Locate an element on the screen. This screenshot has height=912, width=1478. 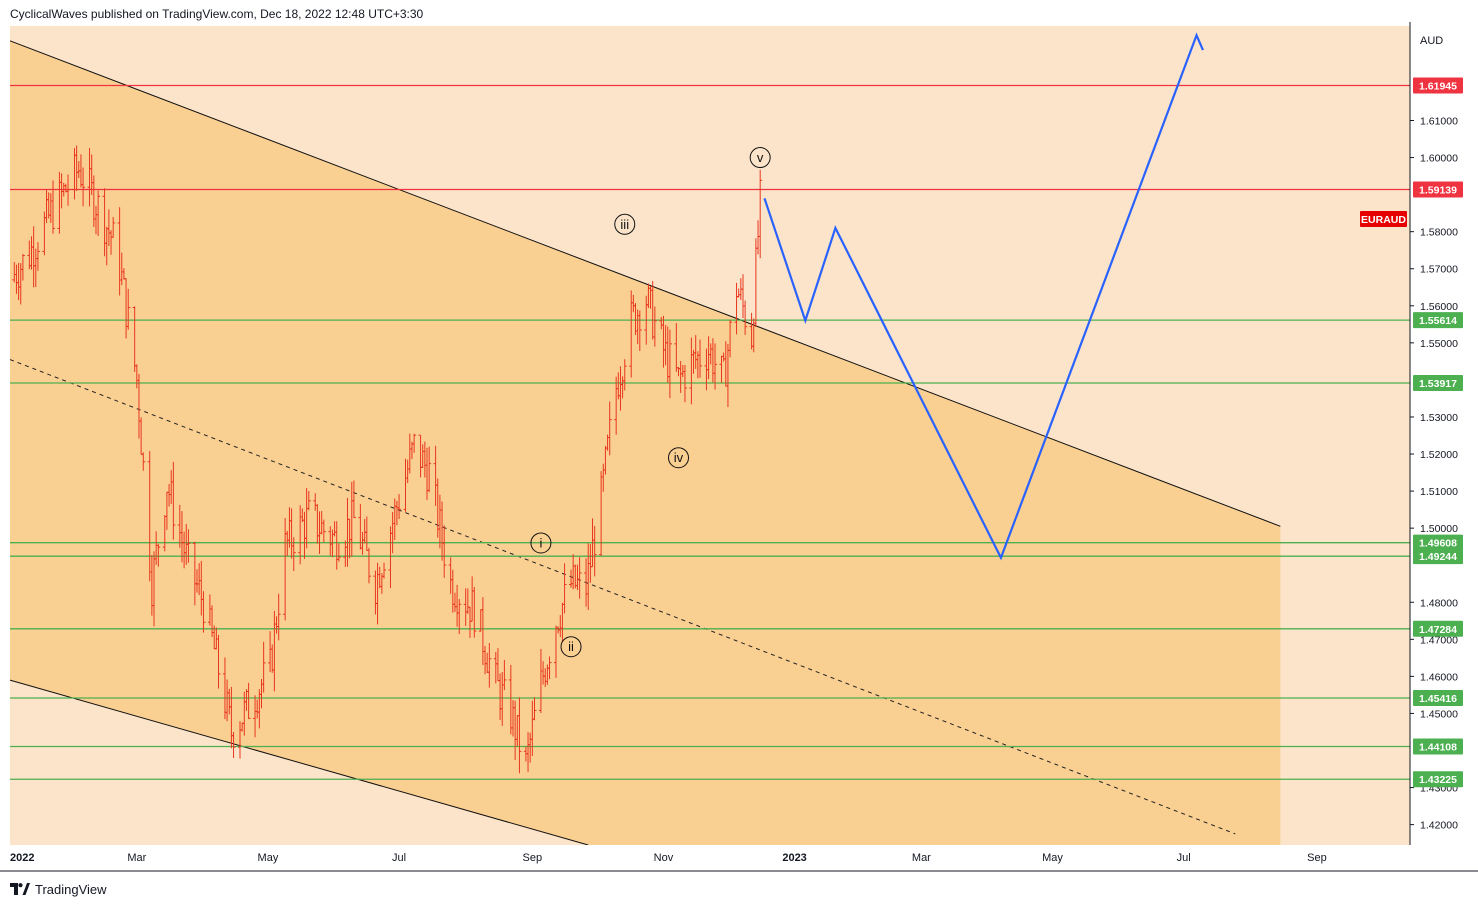
wave-label-text: iii is located at coordinates (624, 224).